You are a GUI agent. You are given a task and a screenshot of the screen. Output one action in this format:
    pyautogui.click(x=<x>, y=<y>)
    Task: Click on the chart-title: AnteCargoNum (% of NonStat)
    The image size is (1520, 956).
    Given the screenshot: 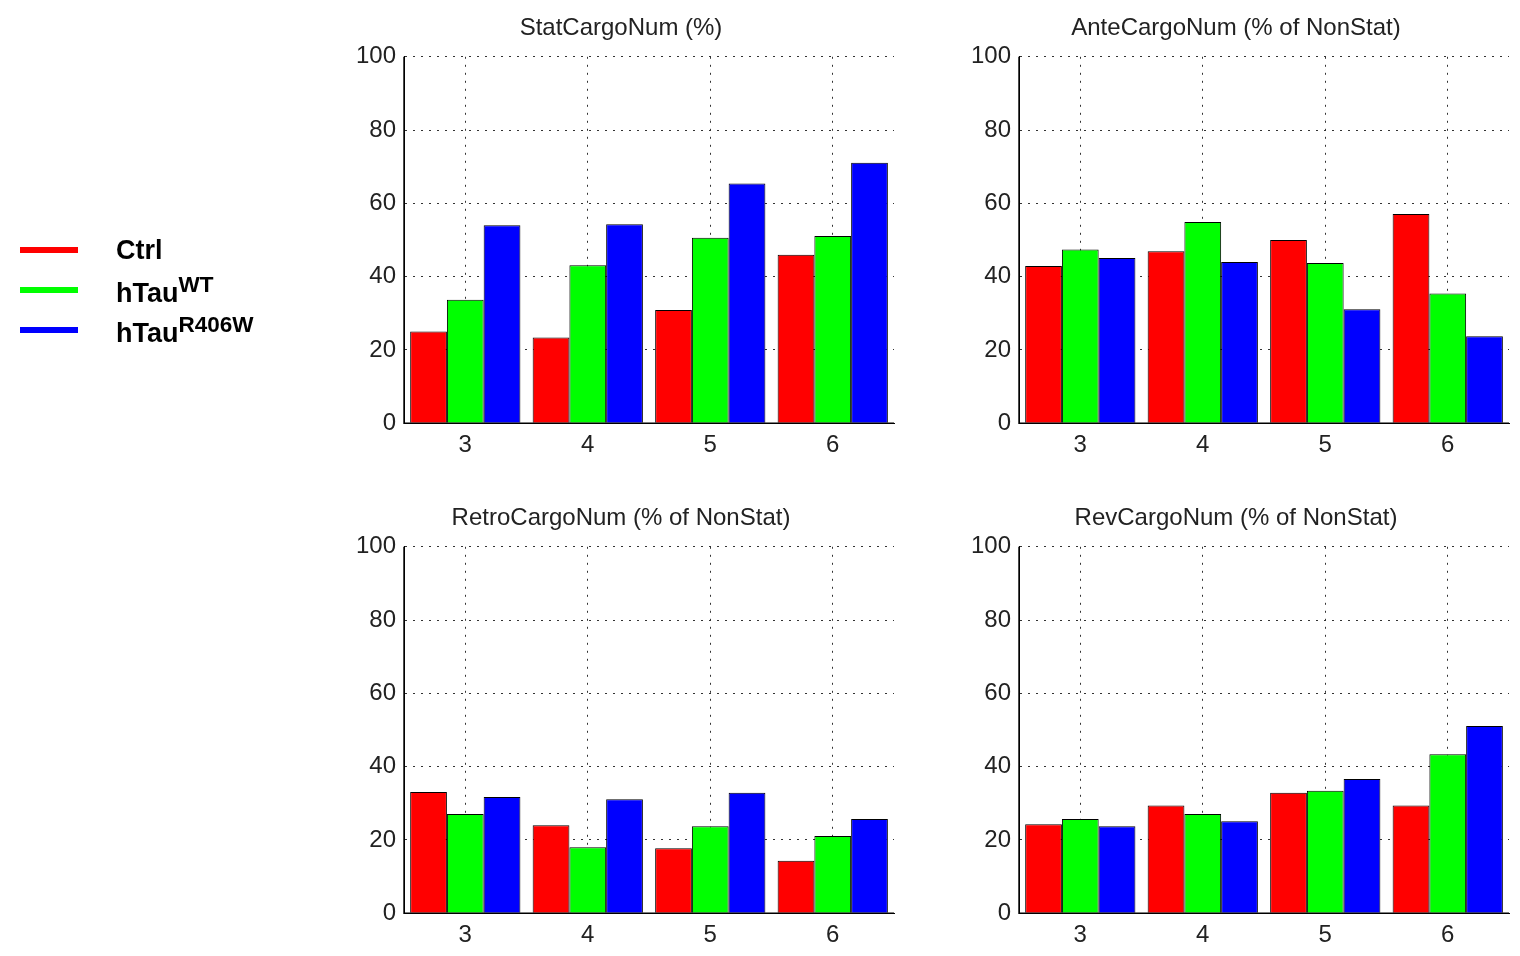 What is the action you would take?
    pyautogui.click(x=1236, y=27)
    